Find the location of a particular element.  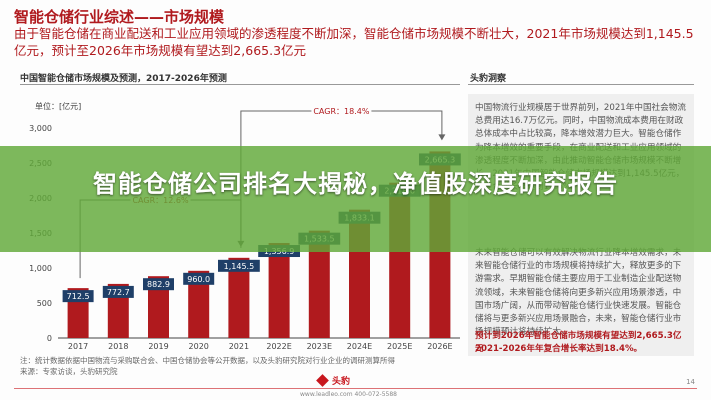

data-label-bg-2017 is located at coordinates (78, 296).